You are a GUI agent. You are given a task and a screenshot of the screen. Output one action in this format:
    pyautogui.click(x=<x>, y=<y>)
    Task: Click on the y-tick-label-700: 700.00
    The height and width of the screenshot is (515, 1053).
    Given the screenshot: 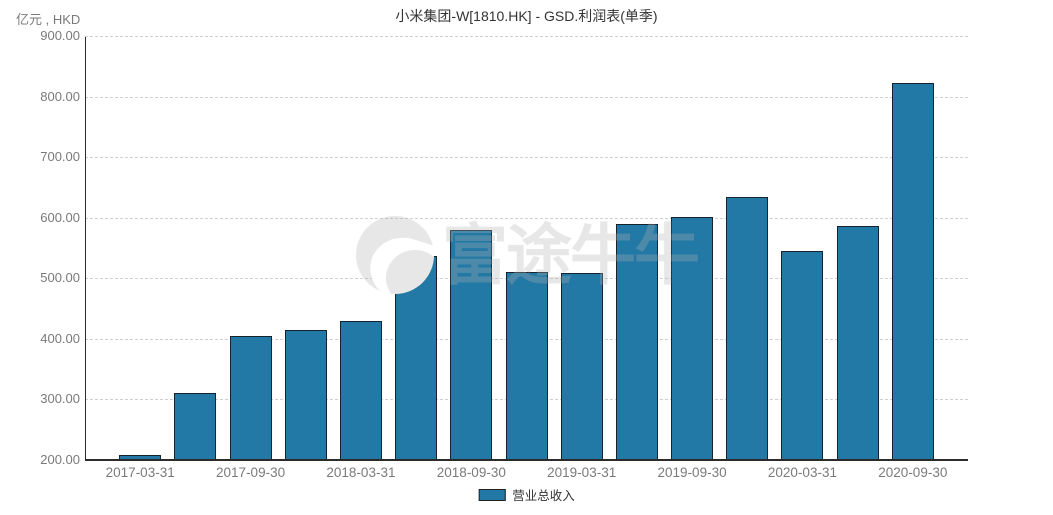 What is the action you would take?
    pyautogui.click(x=60, y=157)
    